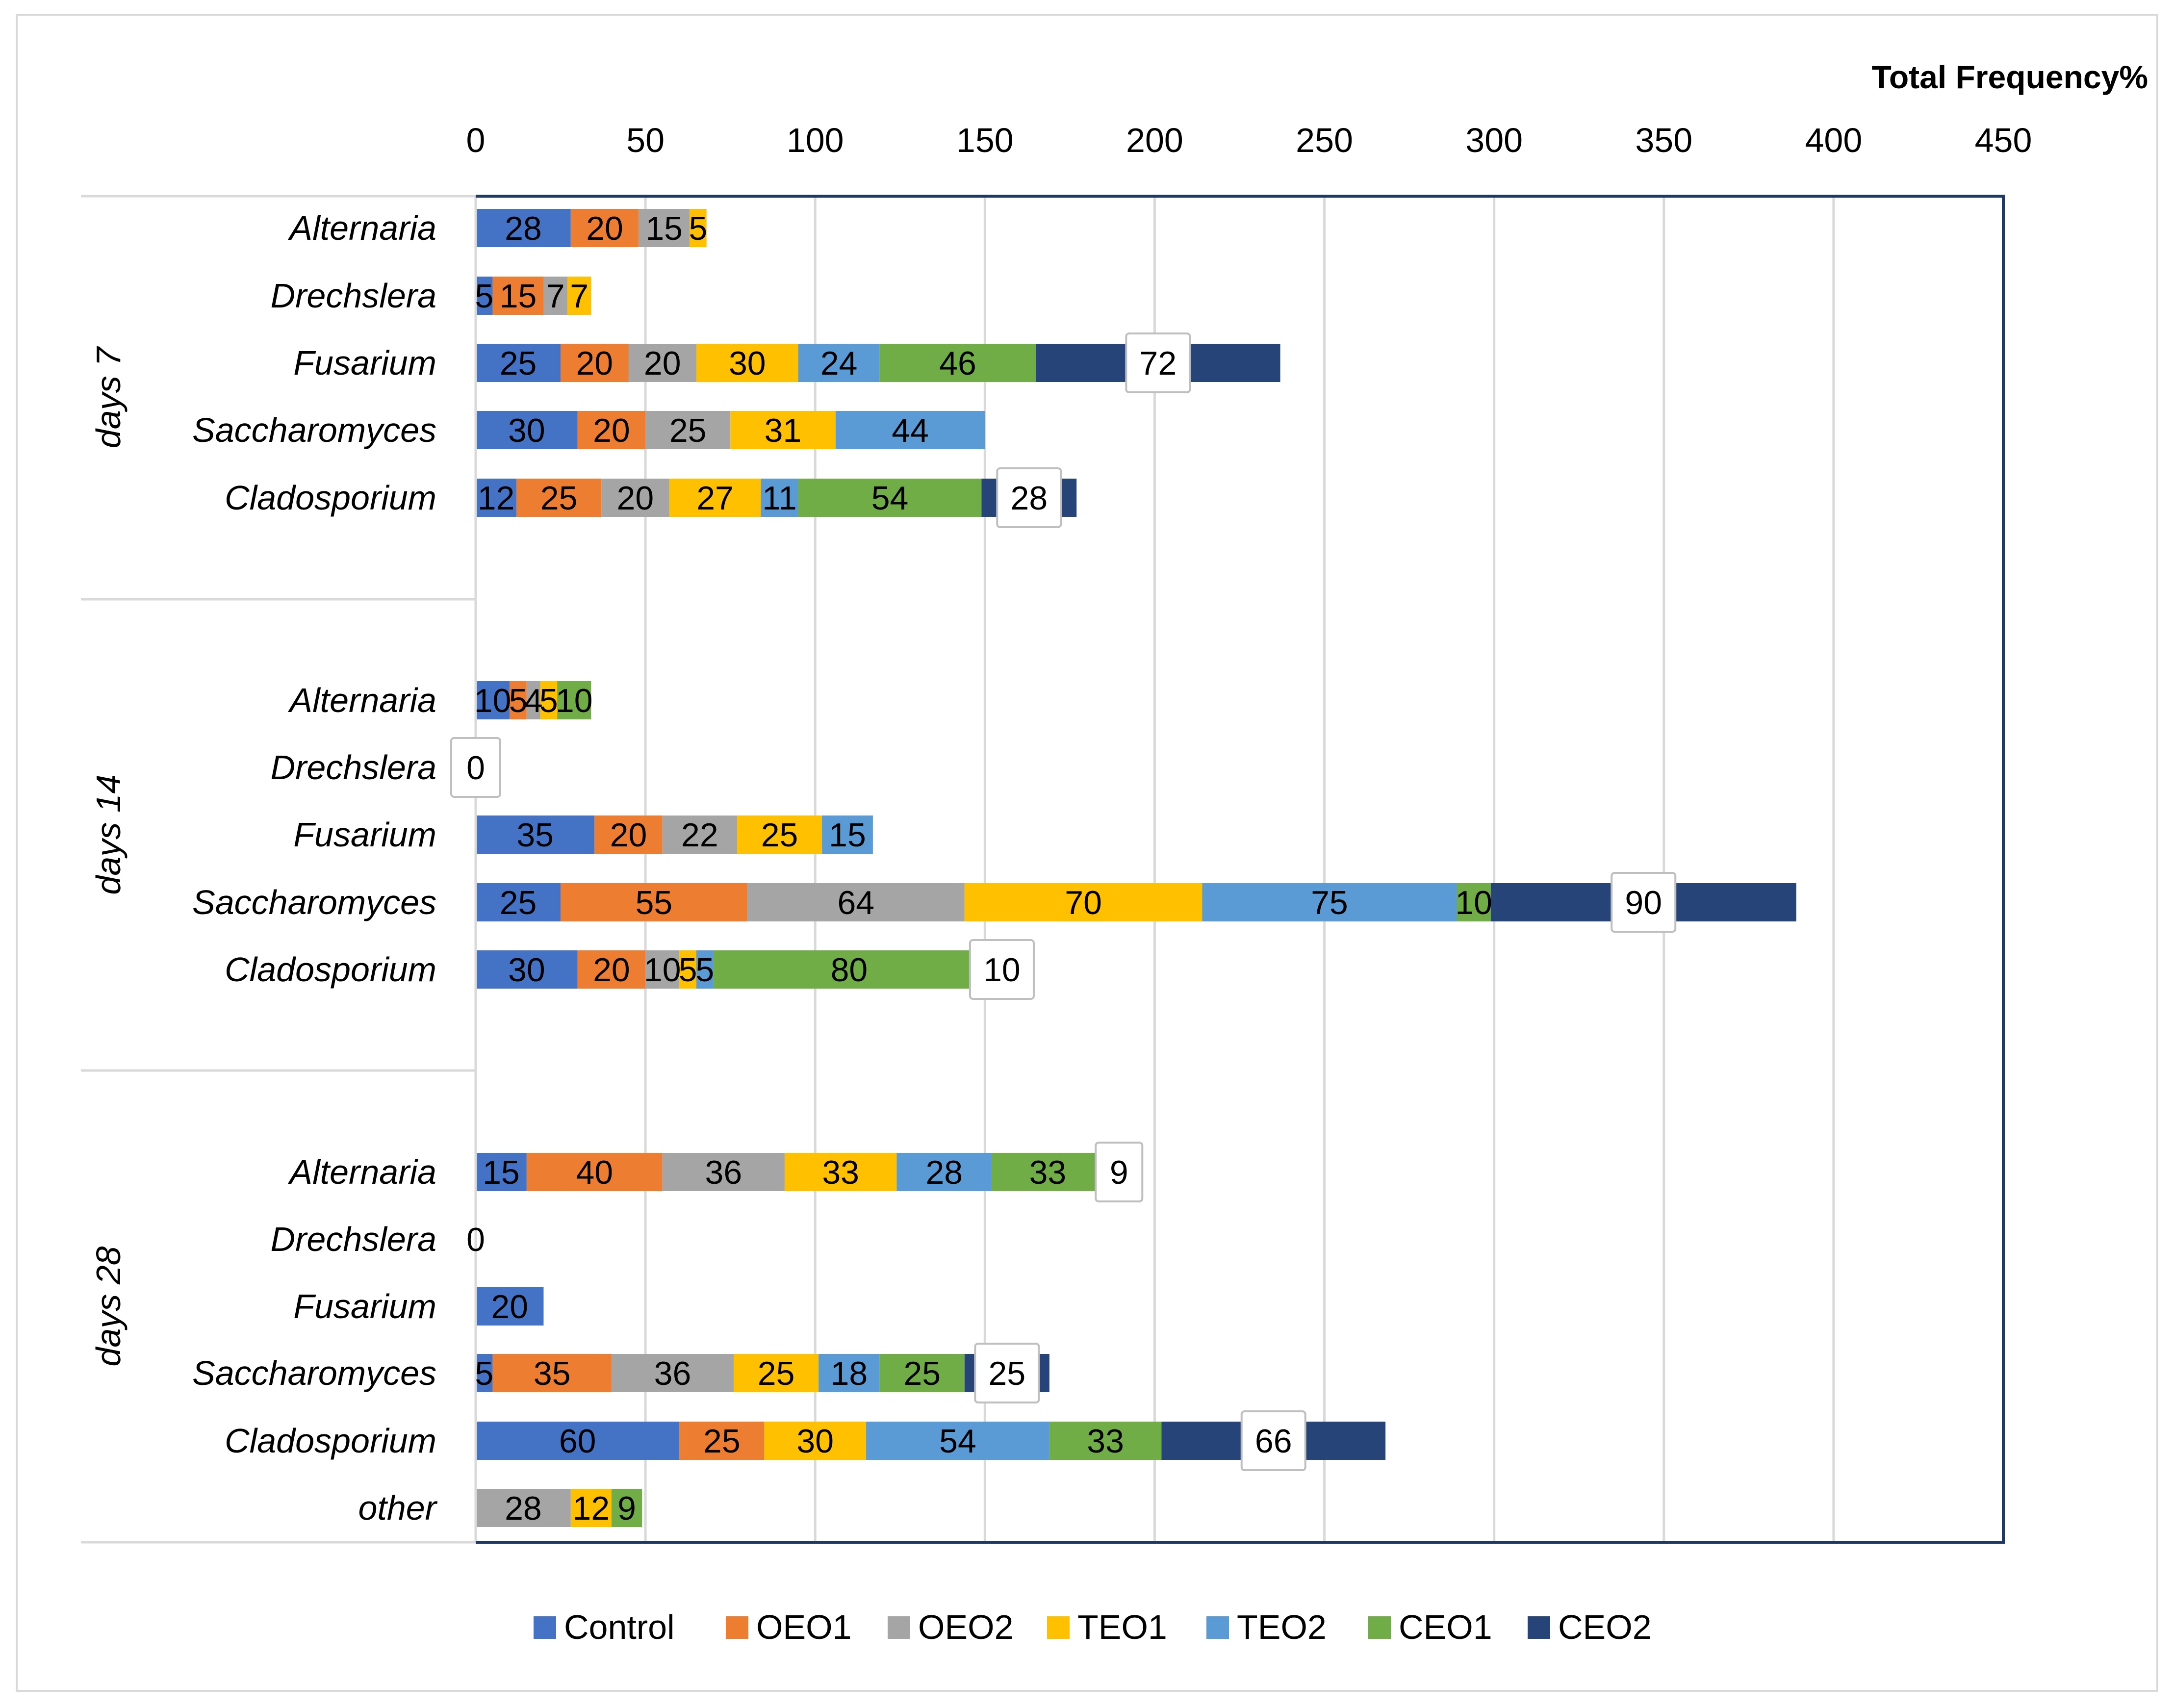 The width and height of the screenshot is (2174, 1708). Describe the element at coordinates (1494, 140) in the screenshot. I see `x-tick-label: 300` at that location.